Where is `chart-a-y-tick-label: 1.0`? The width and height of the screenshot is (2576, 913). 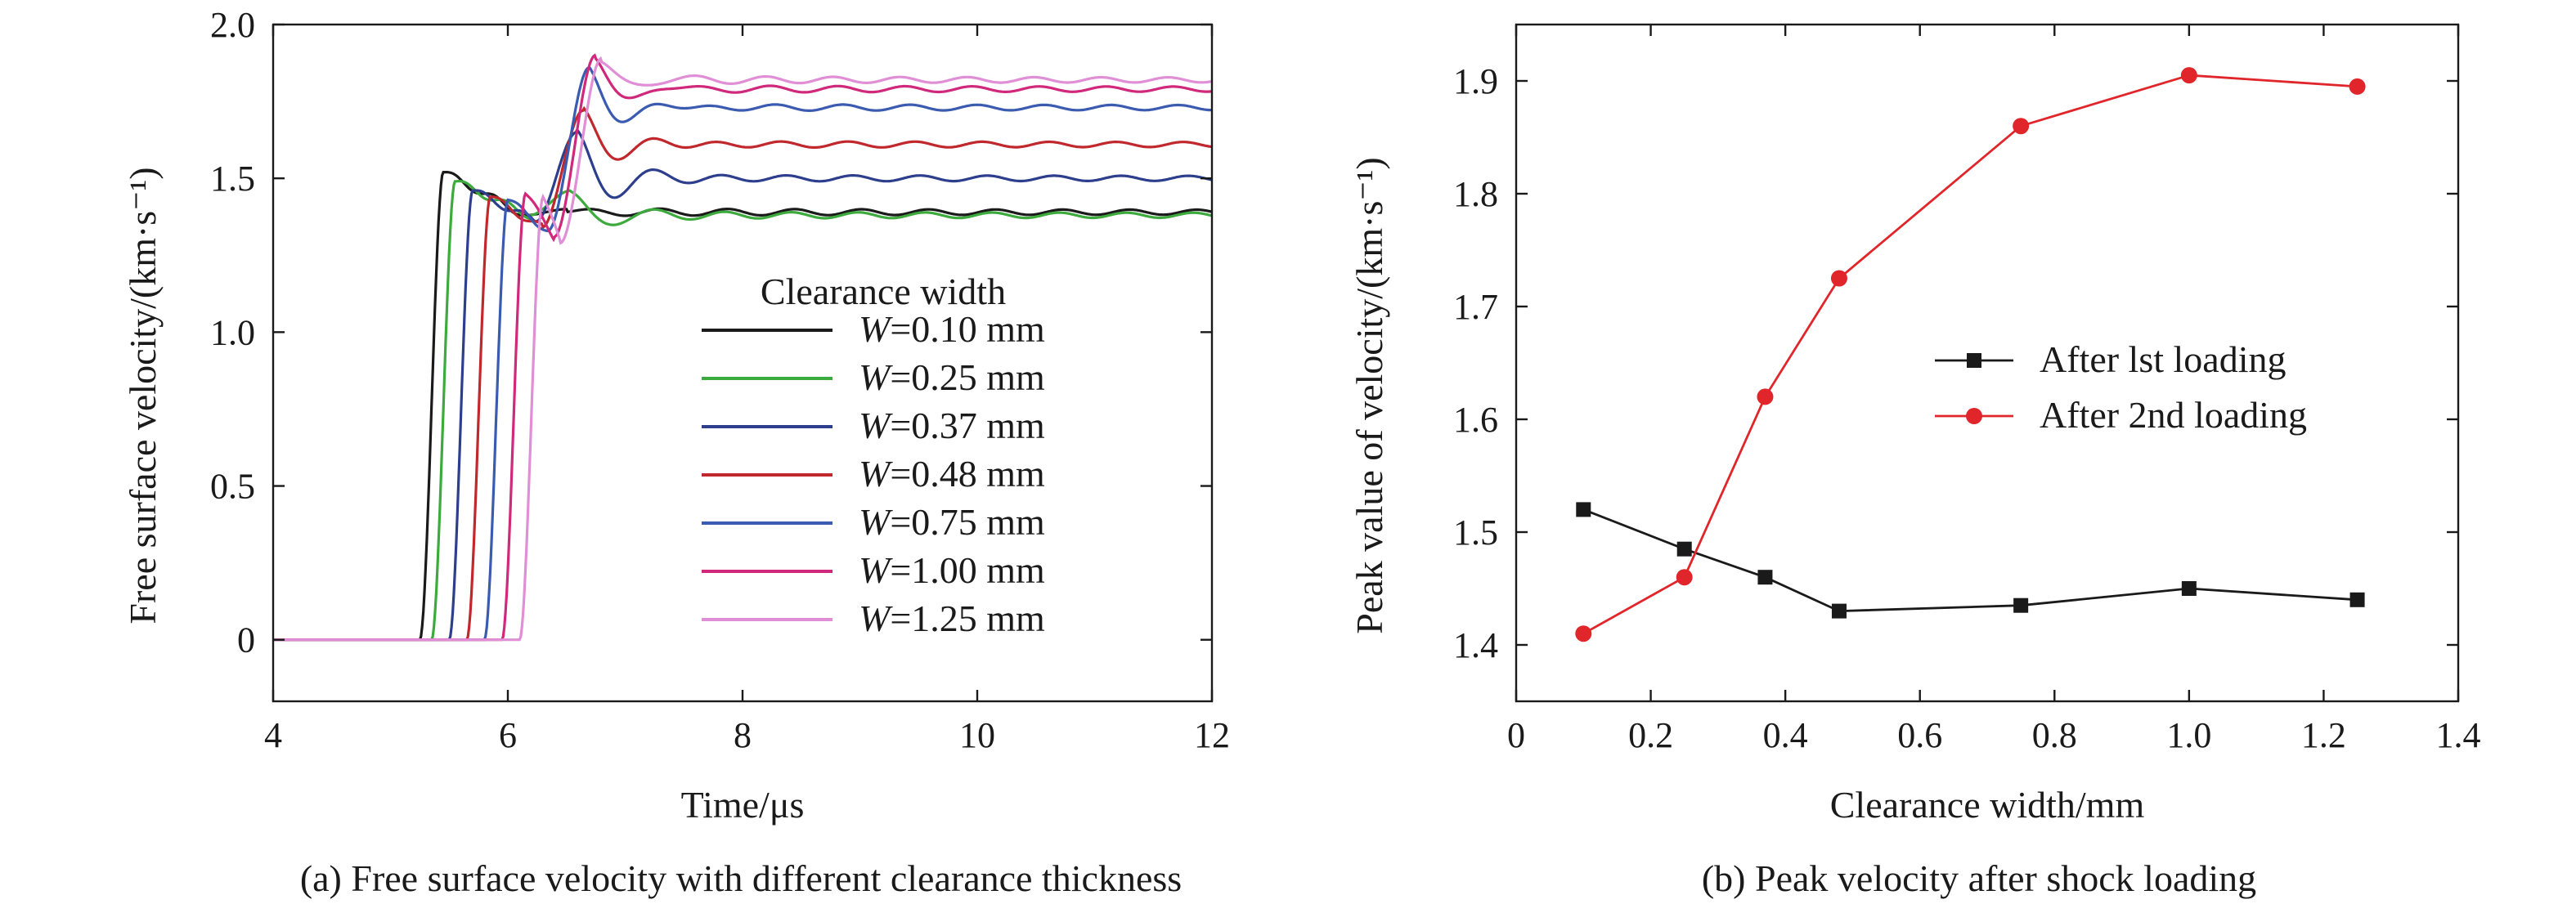 chart-a-y-tick-label: 1.0 is located at coordinates (233, 332).